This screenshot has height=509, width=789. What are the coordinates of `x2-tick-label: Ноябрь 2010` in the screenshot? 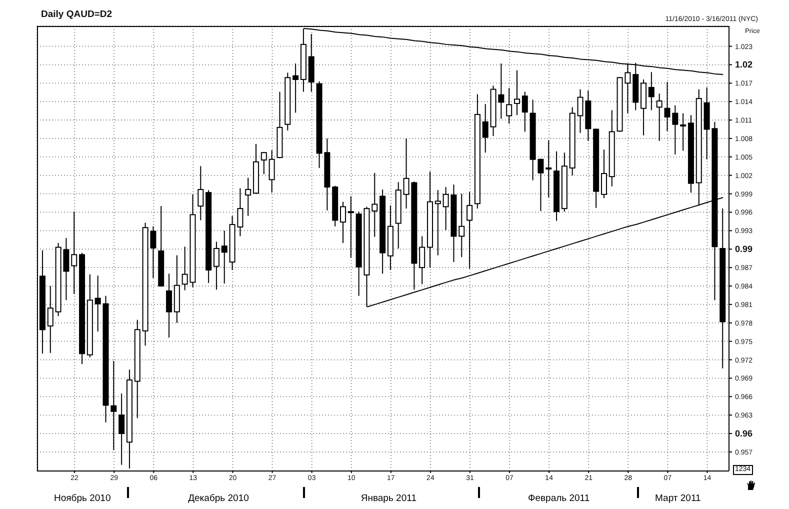 It's located at (82, 498).